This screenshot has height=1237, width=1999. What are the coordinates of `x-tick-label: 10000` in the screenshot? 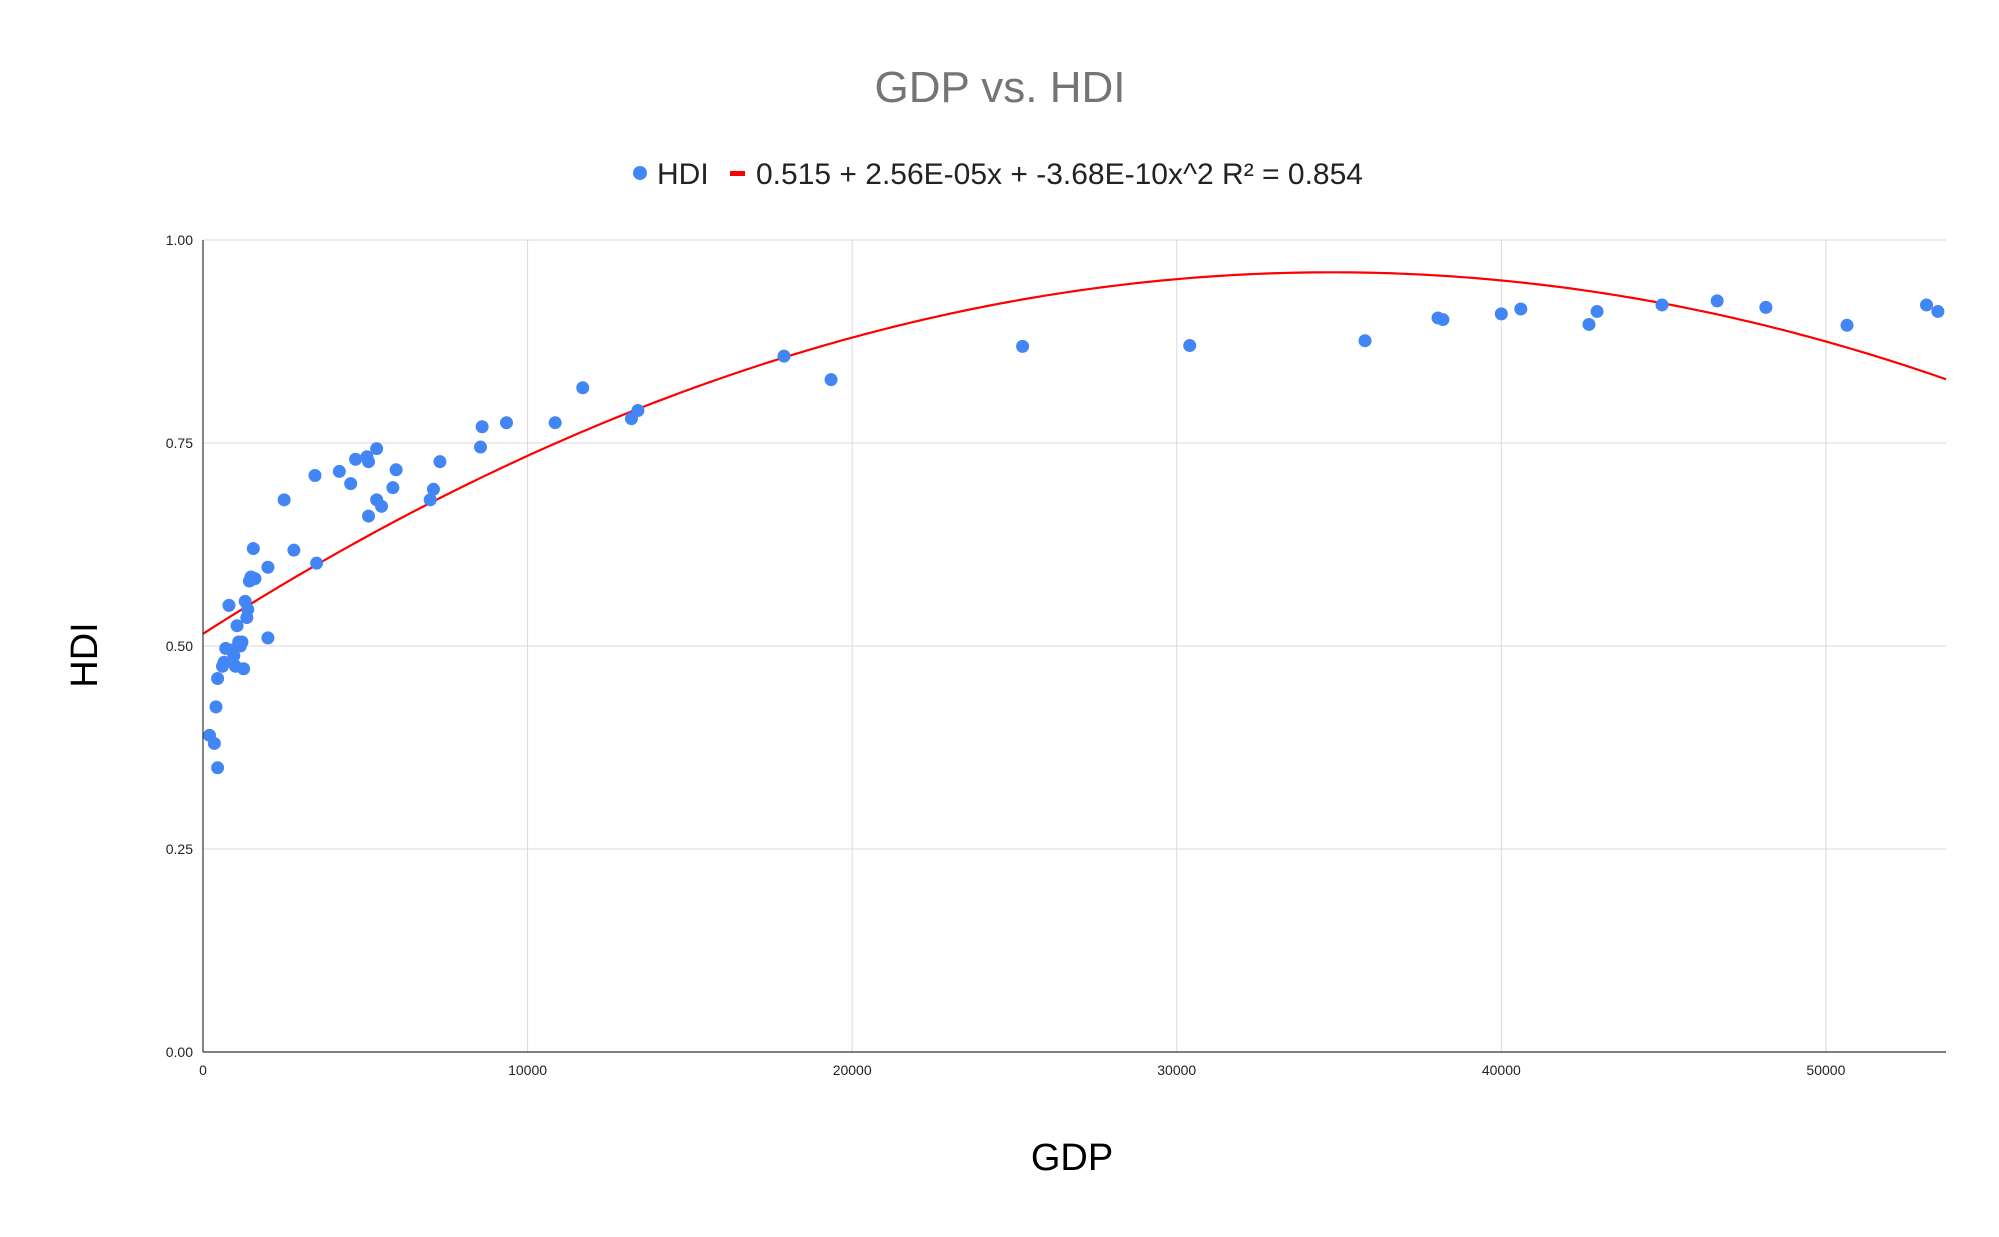 It's located at (527, 1070).